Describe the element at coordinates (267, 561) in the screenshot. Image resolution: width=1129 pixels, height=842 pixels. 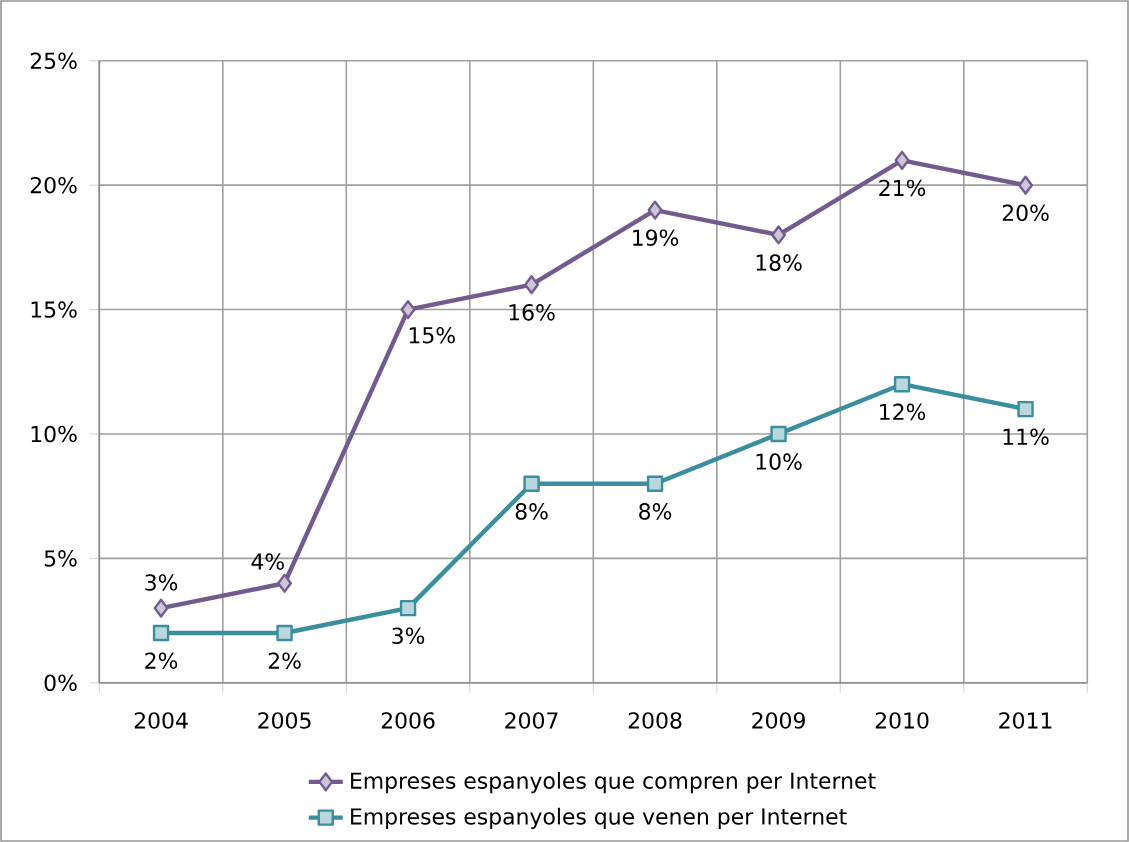
I see `data-label: 4%` at that location.